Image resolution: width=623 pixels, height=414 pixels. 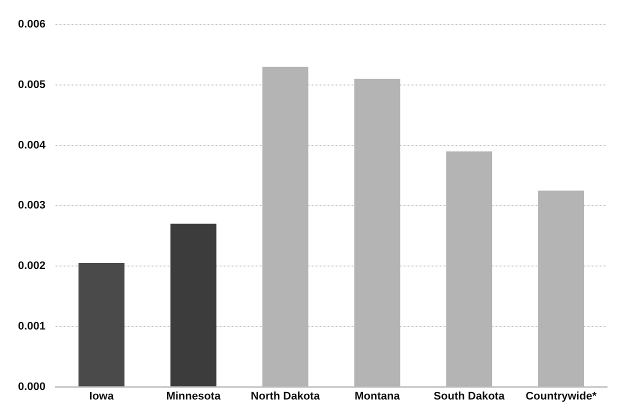 I want to click on x-tick-label: Iowa, so click(x=102, y=396).